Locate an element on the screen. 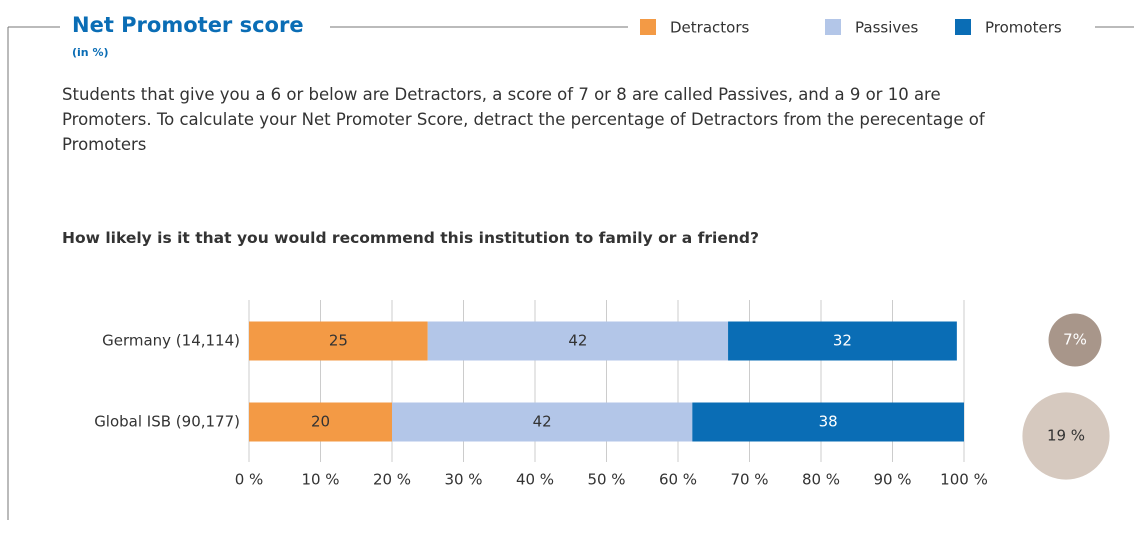  y-tick-label: Global ISB (90,177) is located at coordinates (167, 422).